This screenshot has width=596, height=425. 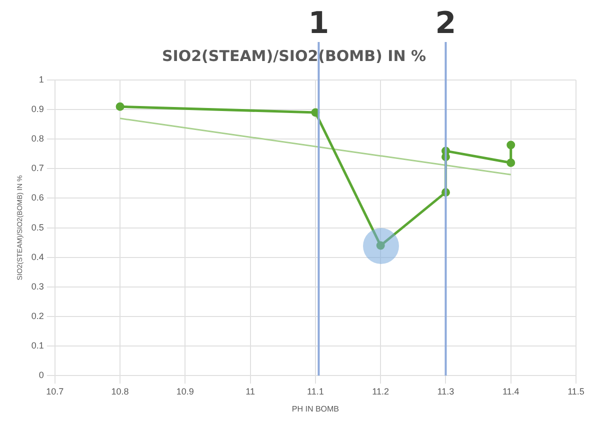 What do you see at coordinates (445, 391) in the screenshot?
I see `x-tick-label: 11.3` at bounding box center [445, 391].